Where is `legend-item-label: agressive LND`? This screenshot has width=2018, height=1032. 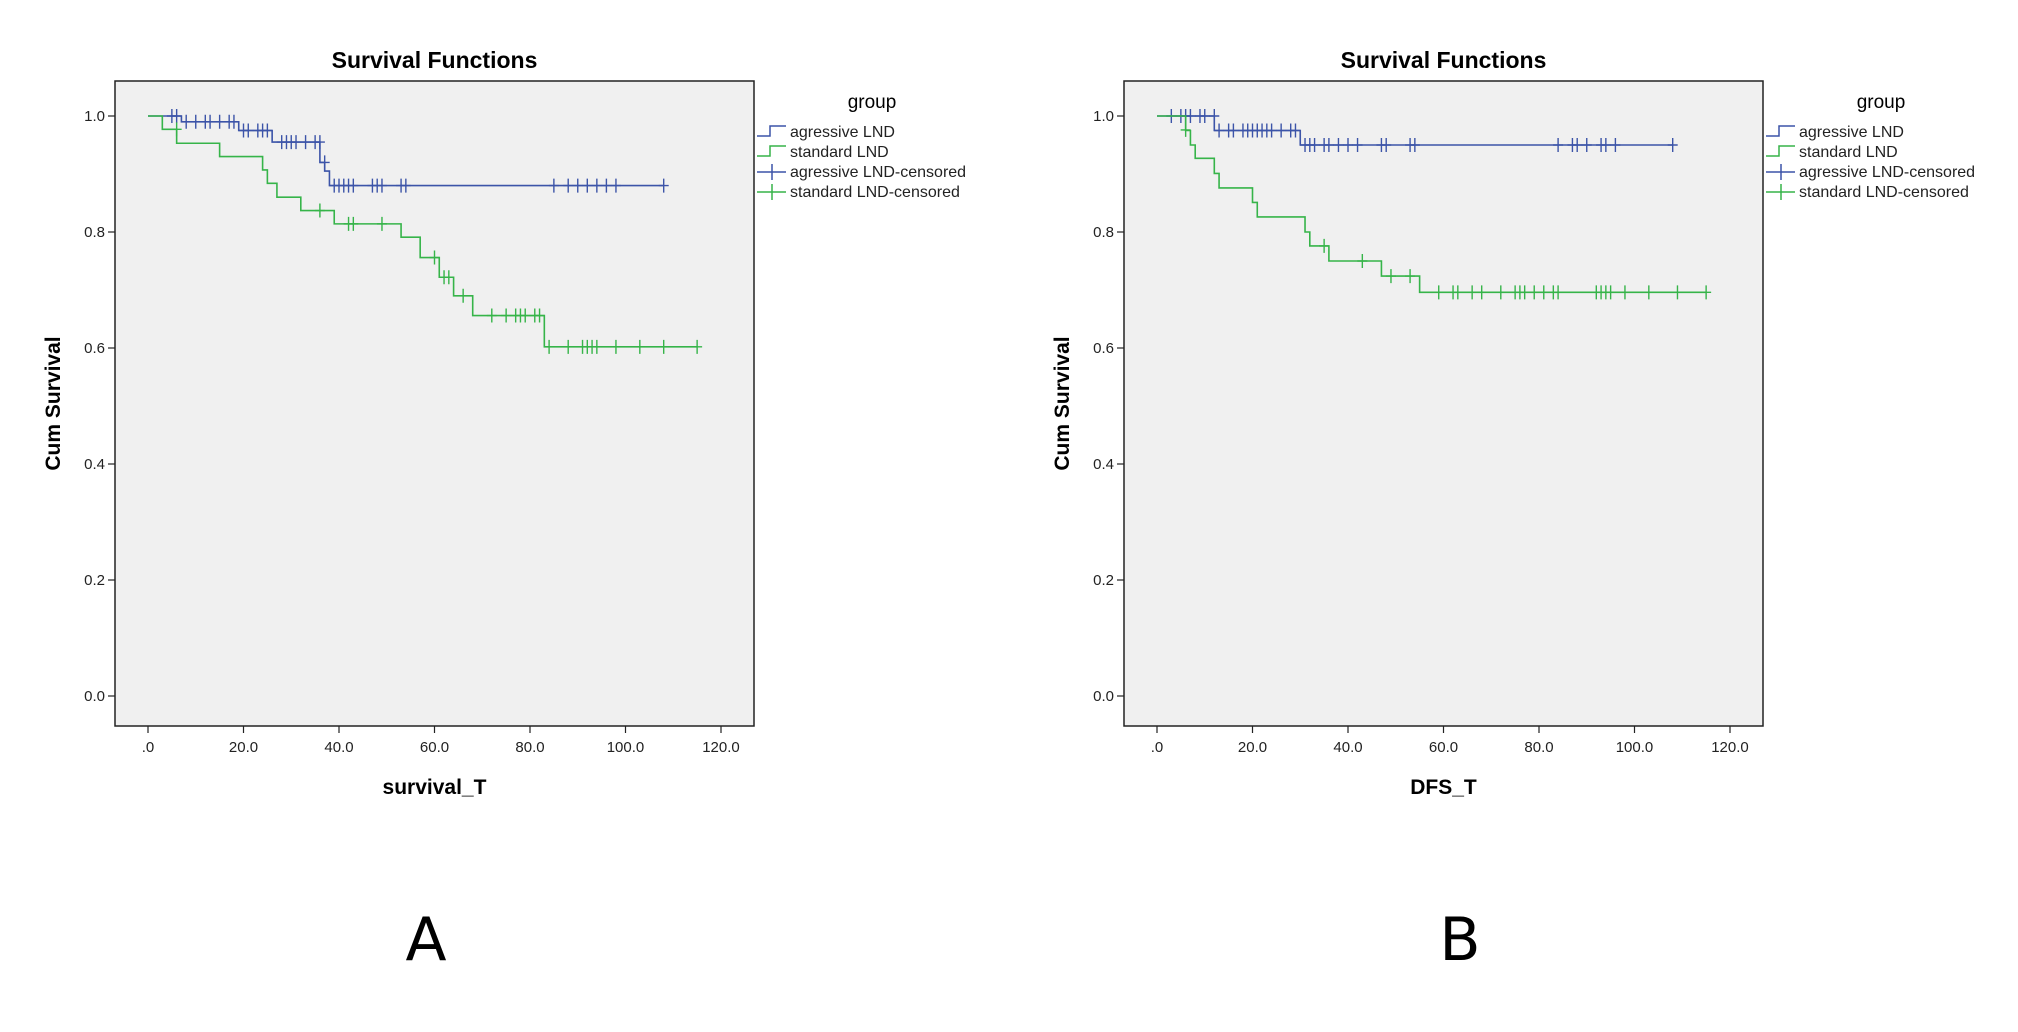 legend-item-label: agressive LND is located at coordinates (842, 132).